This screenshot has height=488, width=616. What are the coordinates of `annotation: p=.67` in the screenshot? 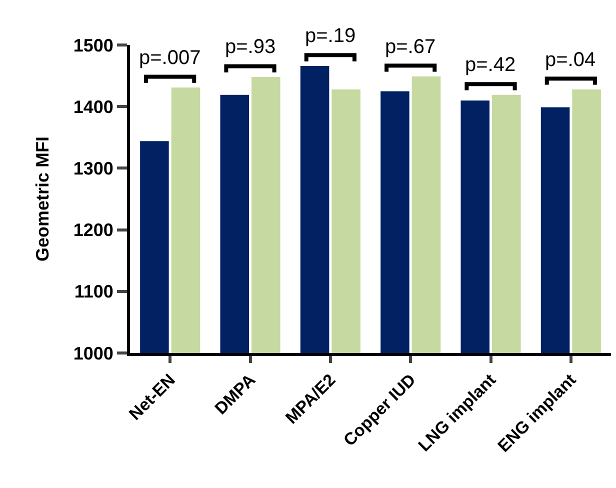 It's located at (410, 47).